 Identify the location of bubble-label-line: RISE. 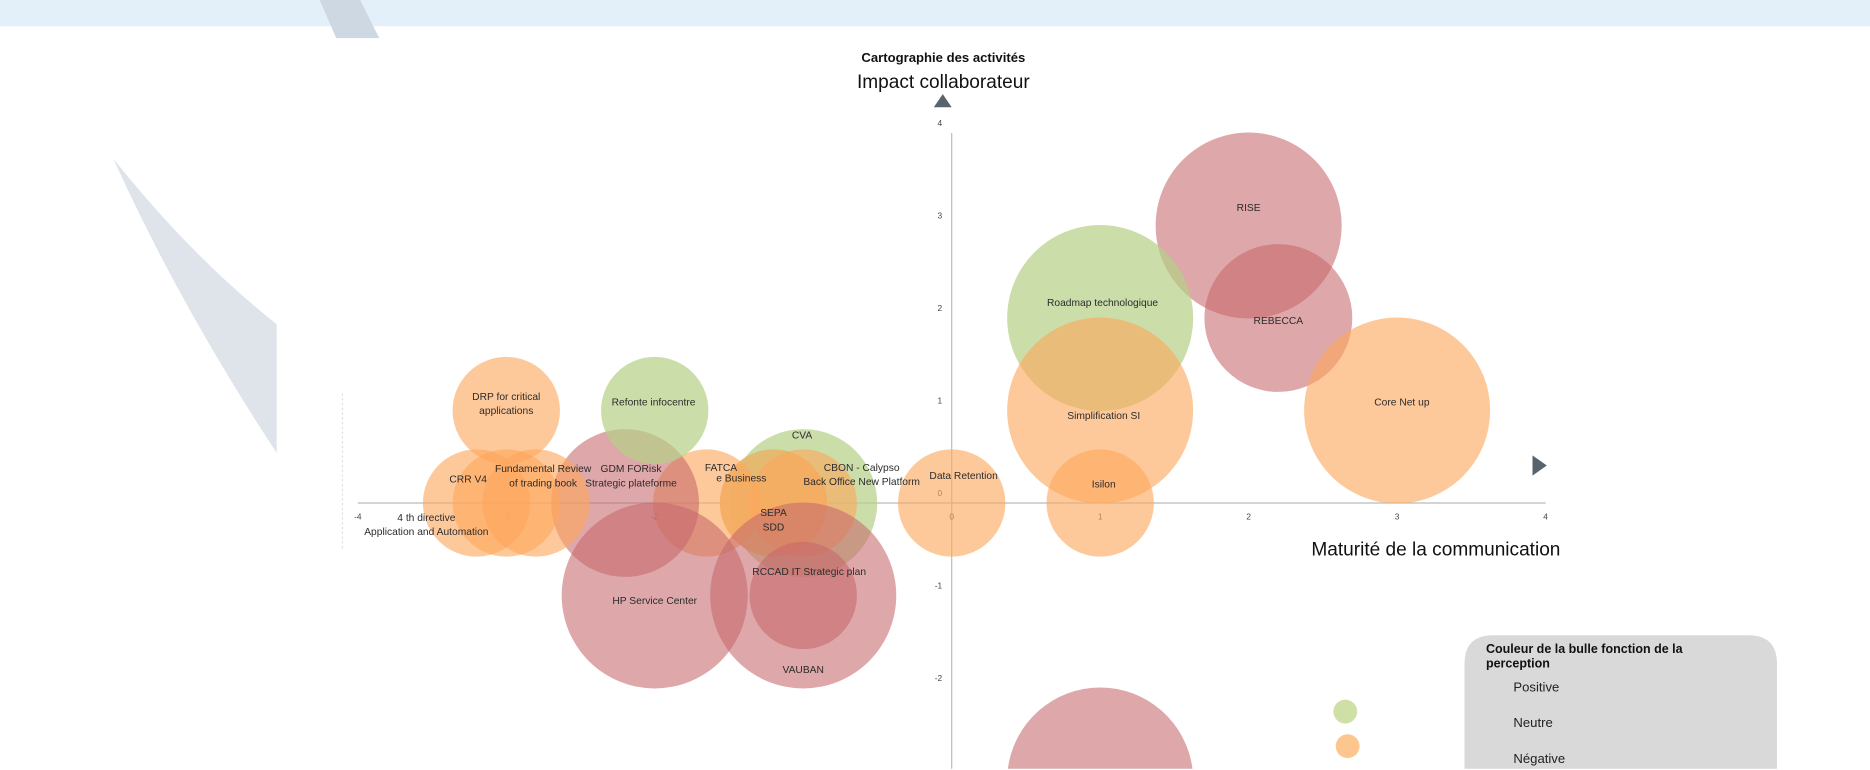
(1249, 208).